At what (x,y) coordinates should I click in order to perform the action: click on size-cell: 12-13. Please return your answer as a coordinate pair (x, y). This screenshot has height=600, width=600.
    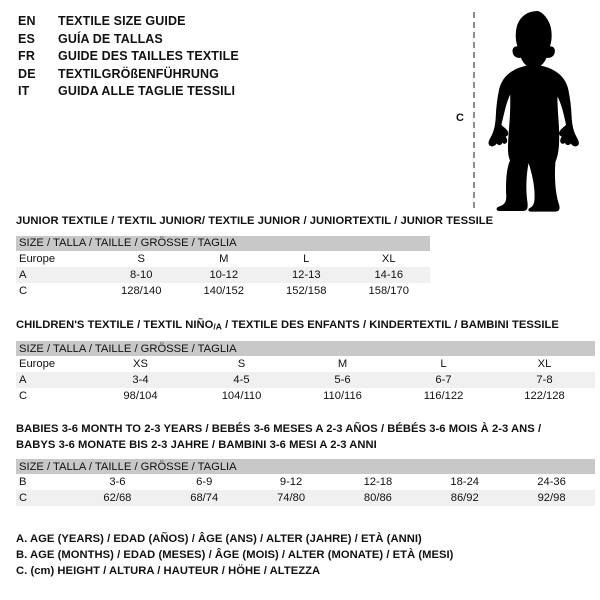
    Looking at the image, I should click on (306, 274).